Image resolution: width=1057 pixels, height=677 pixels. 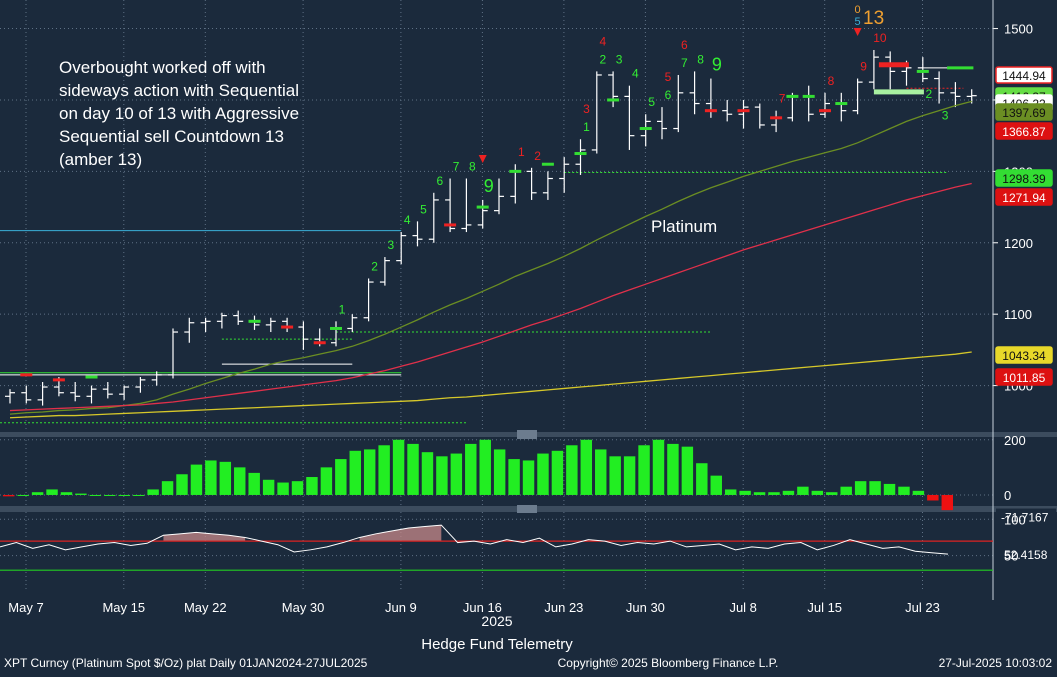 I want to click on countdown-stack-top: 0, so click(x=858, y=10).